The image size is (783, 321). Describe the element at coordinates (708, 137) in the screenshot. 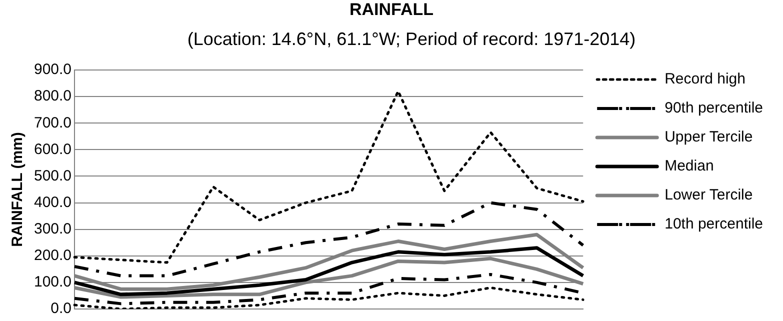

I see `legend-label: Upper Tercile` at that location.